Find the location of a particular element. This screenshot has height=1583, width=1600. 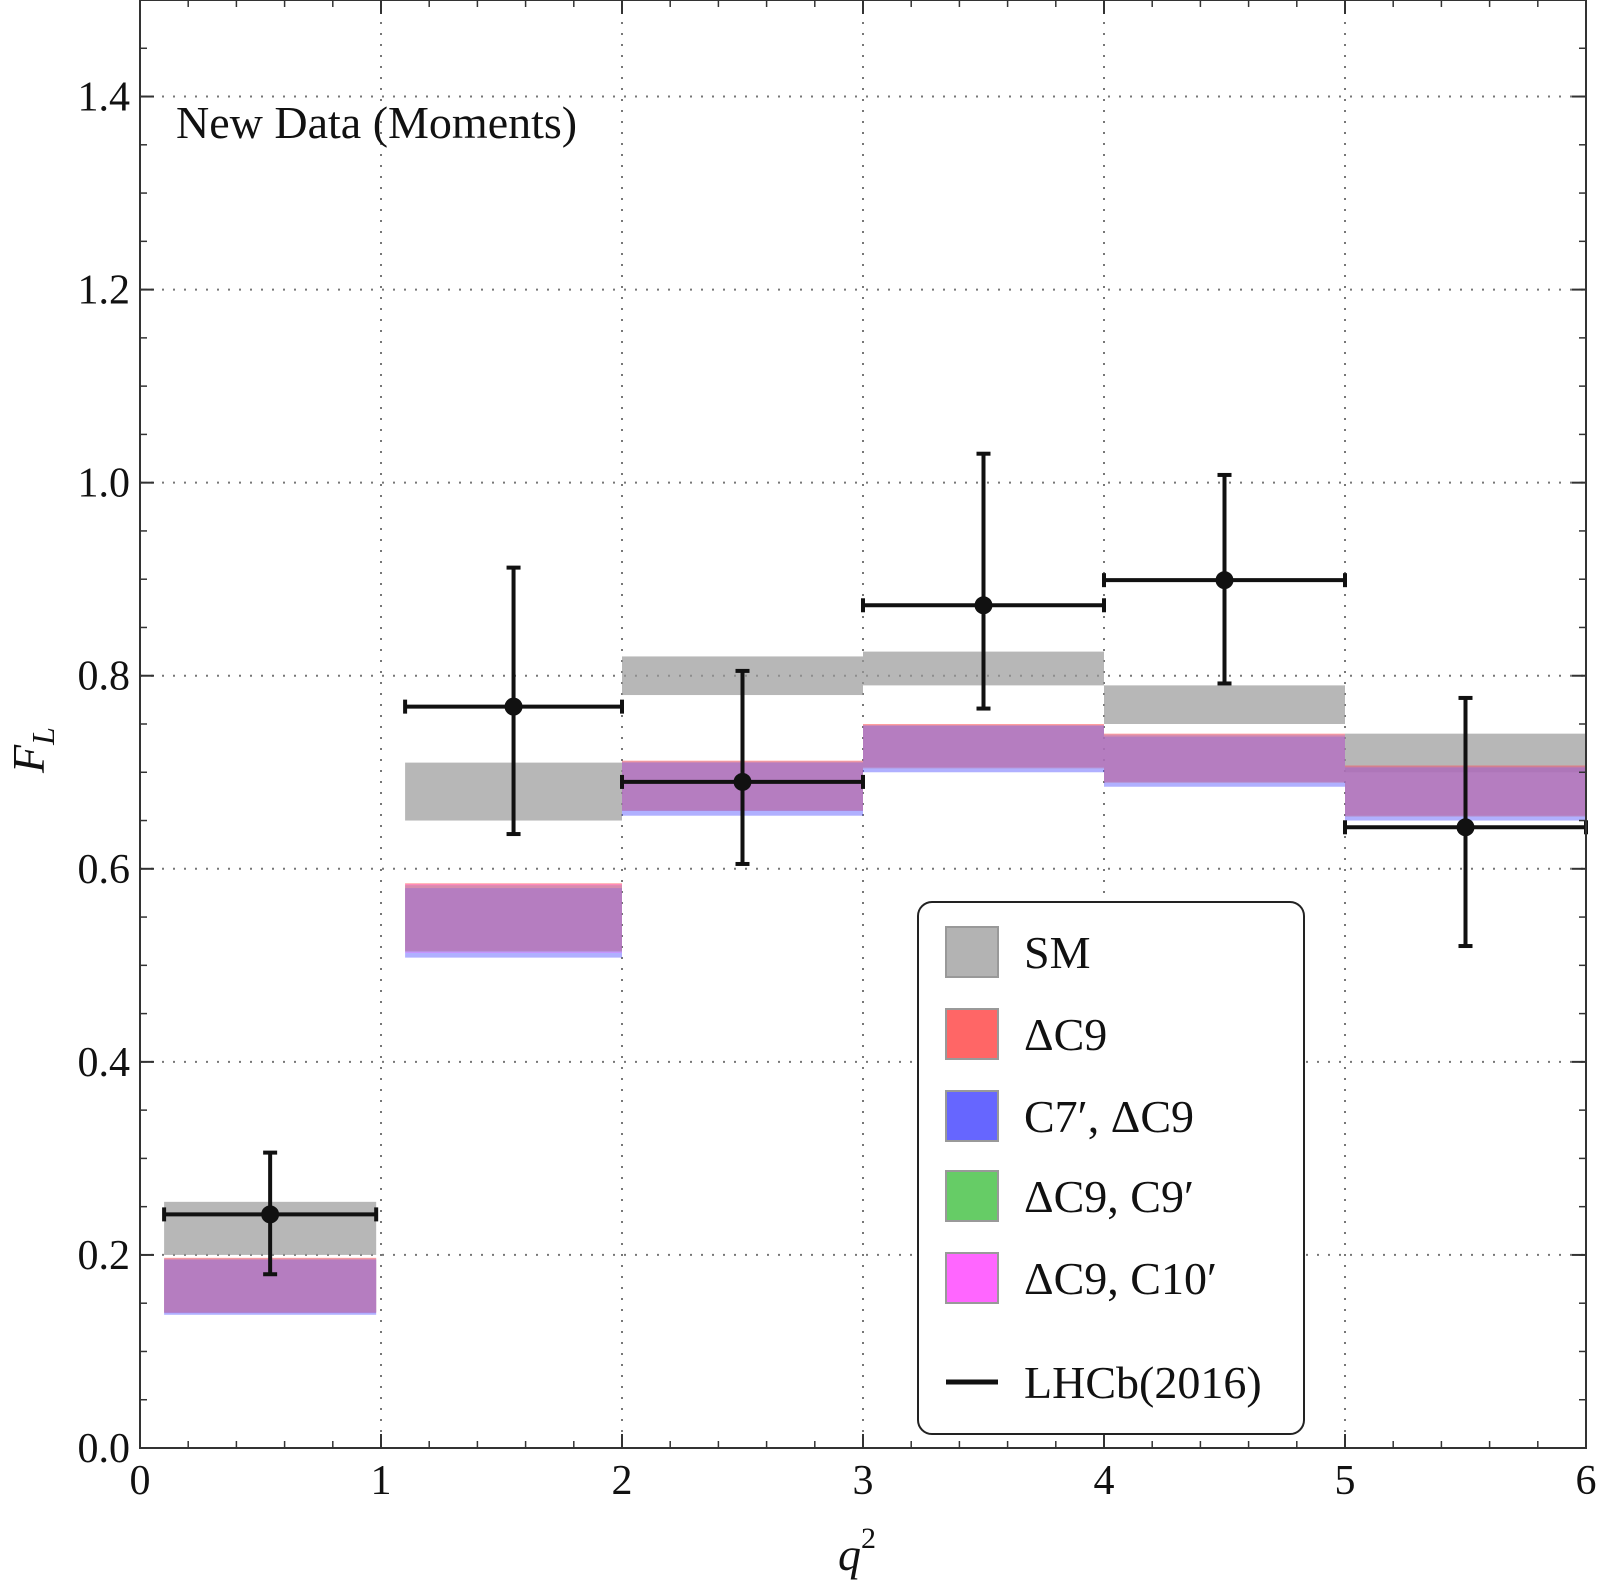

legend-label-1: ΔC9 is located at coordinates (1065, 1034).